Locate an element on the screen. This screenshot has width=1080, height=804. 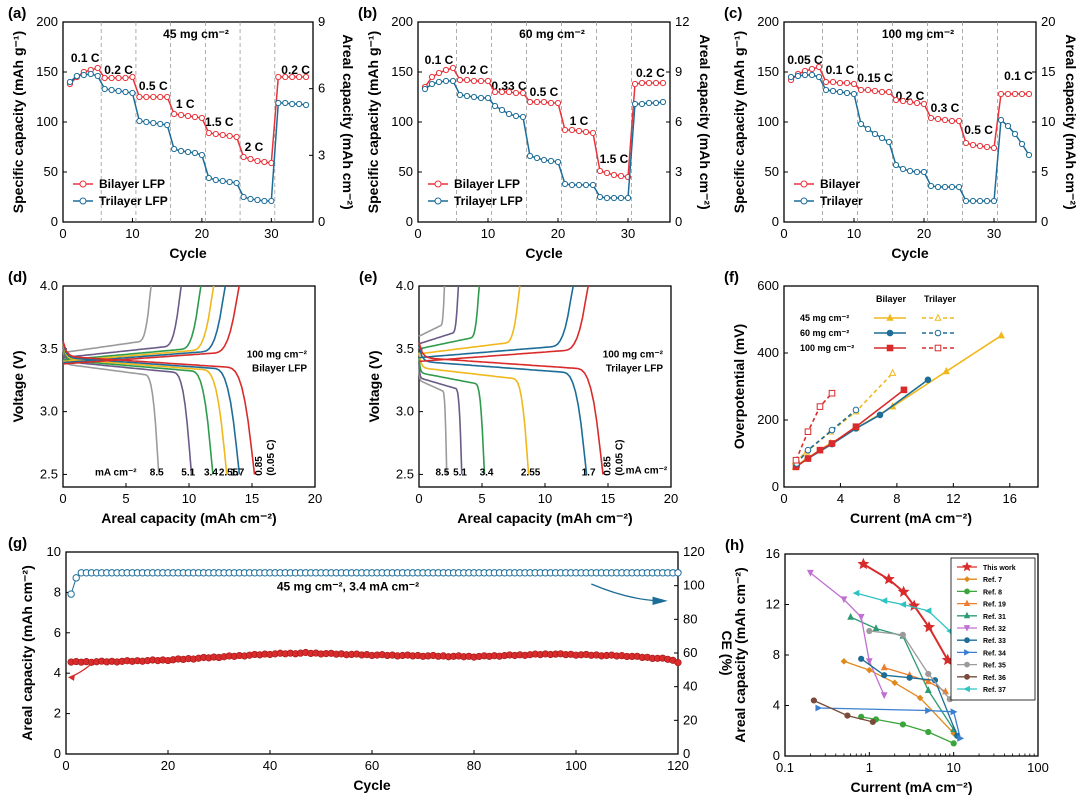
legend-label: Bilayer is located at coordinates (840, 184).